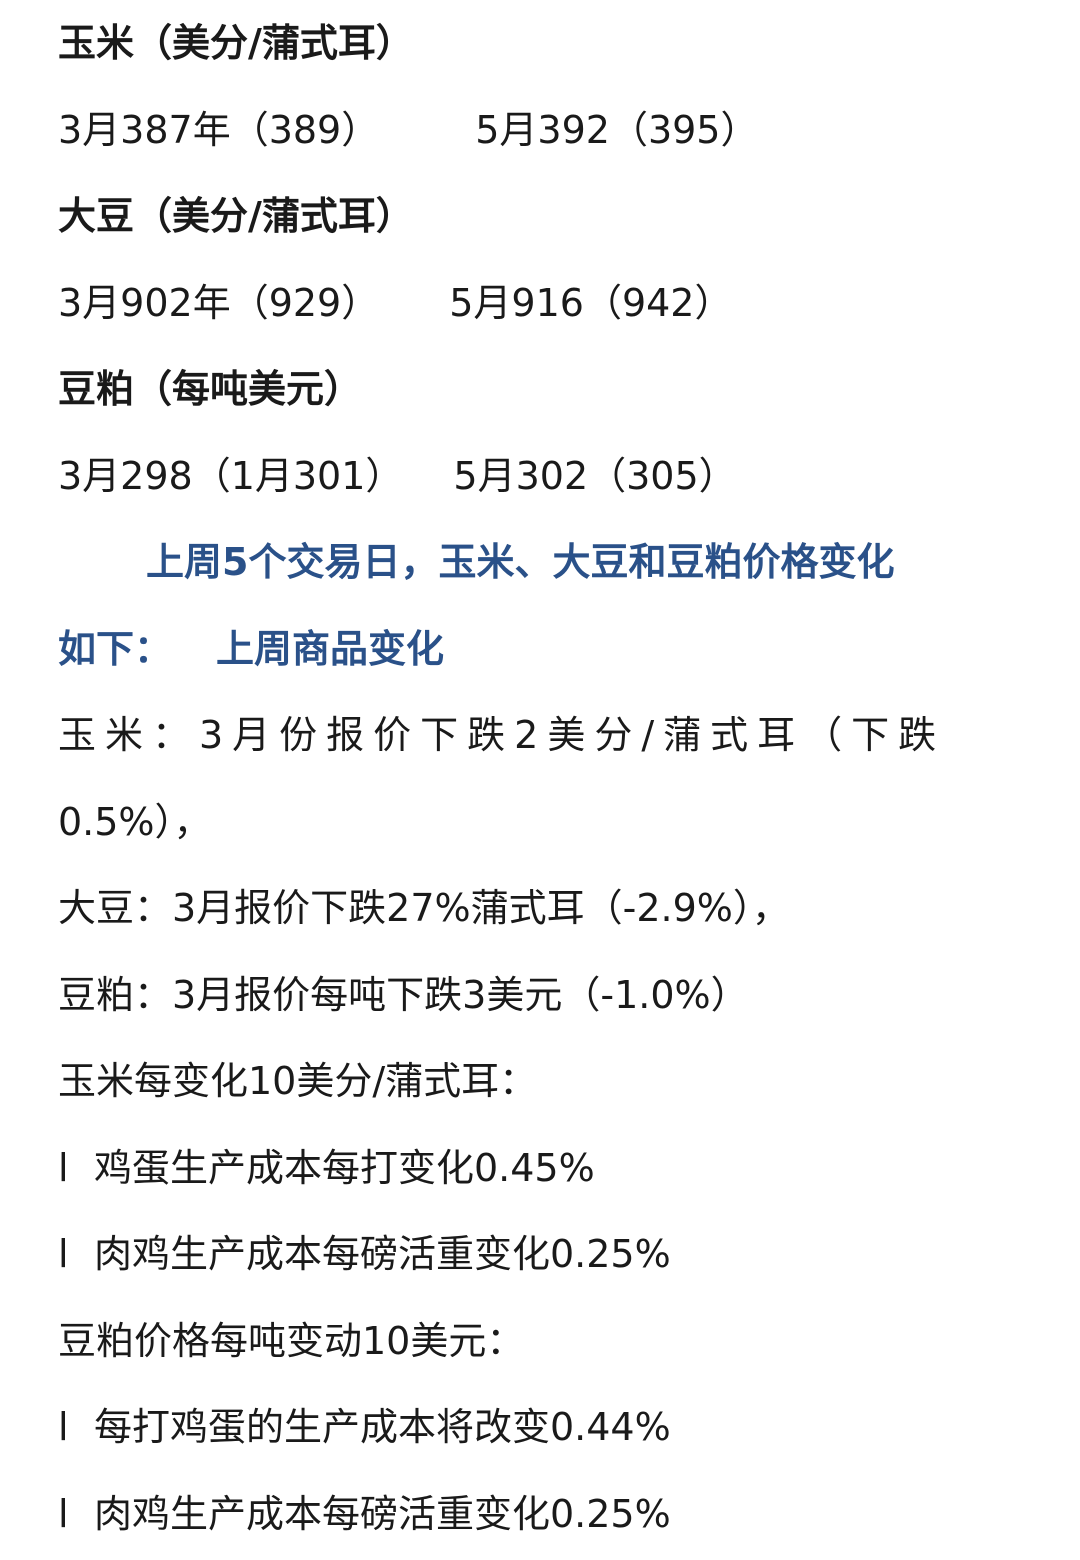 The height and width of the screenshot is (1560, 1080). I want to click on soymeal-march-price: 3月298（1月301）, so click(231, 475).